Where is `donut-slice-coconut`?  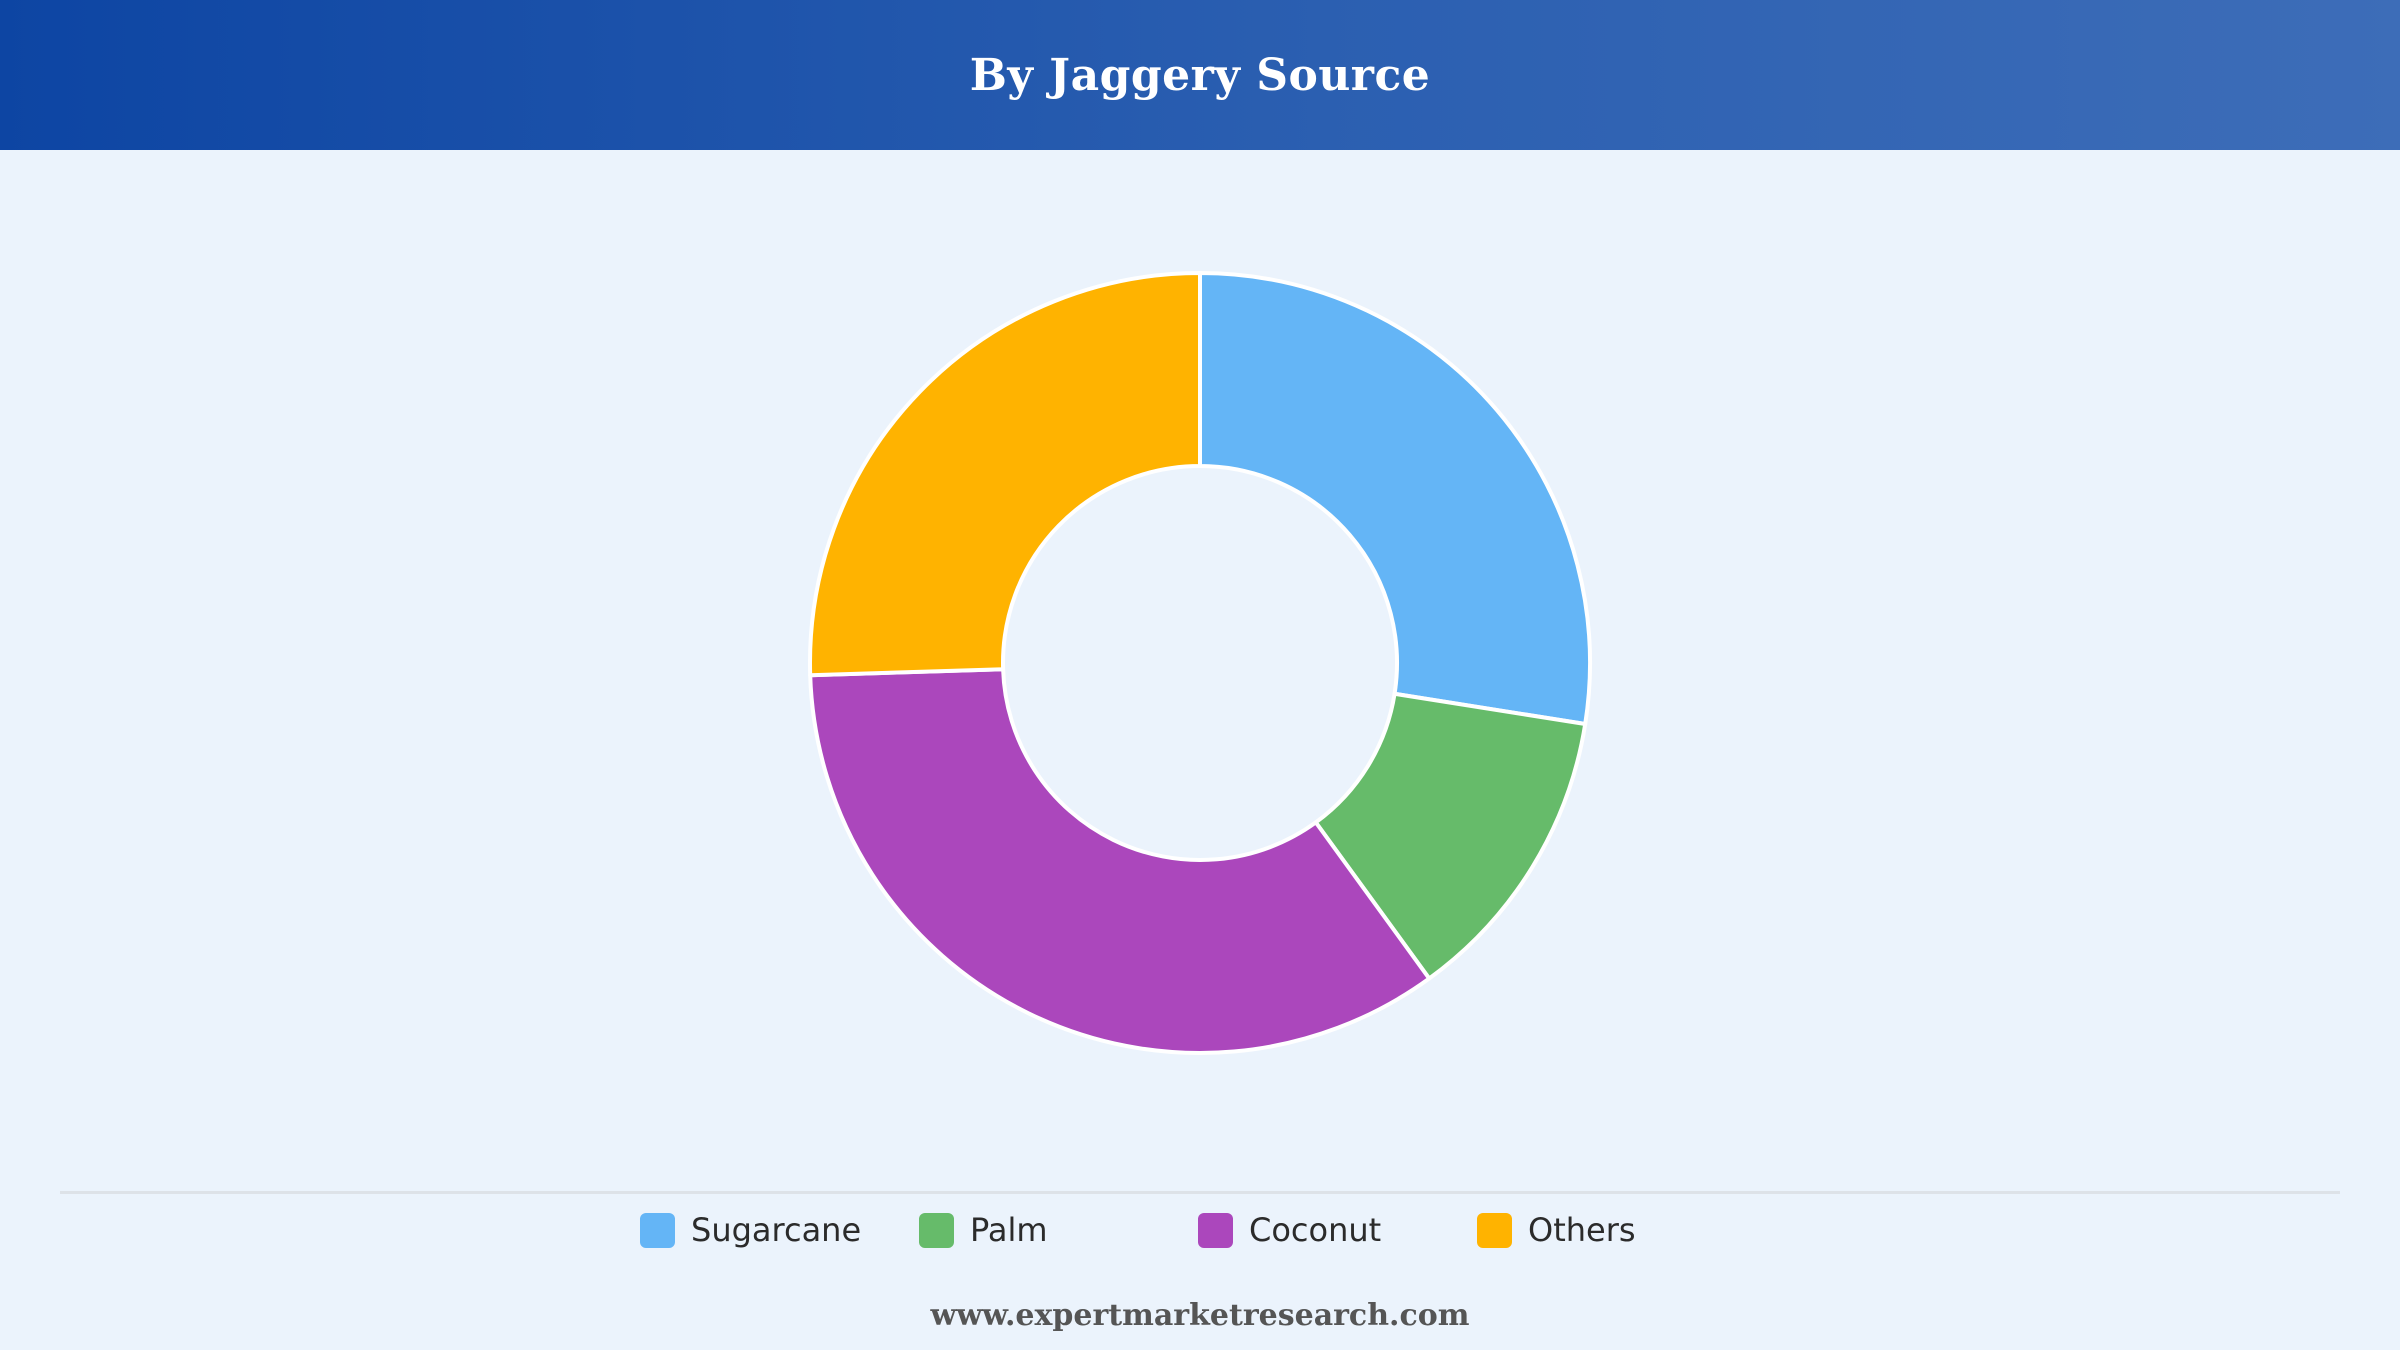 donut-slice-coconut is located at coordinates (1120, 861).